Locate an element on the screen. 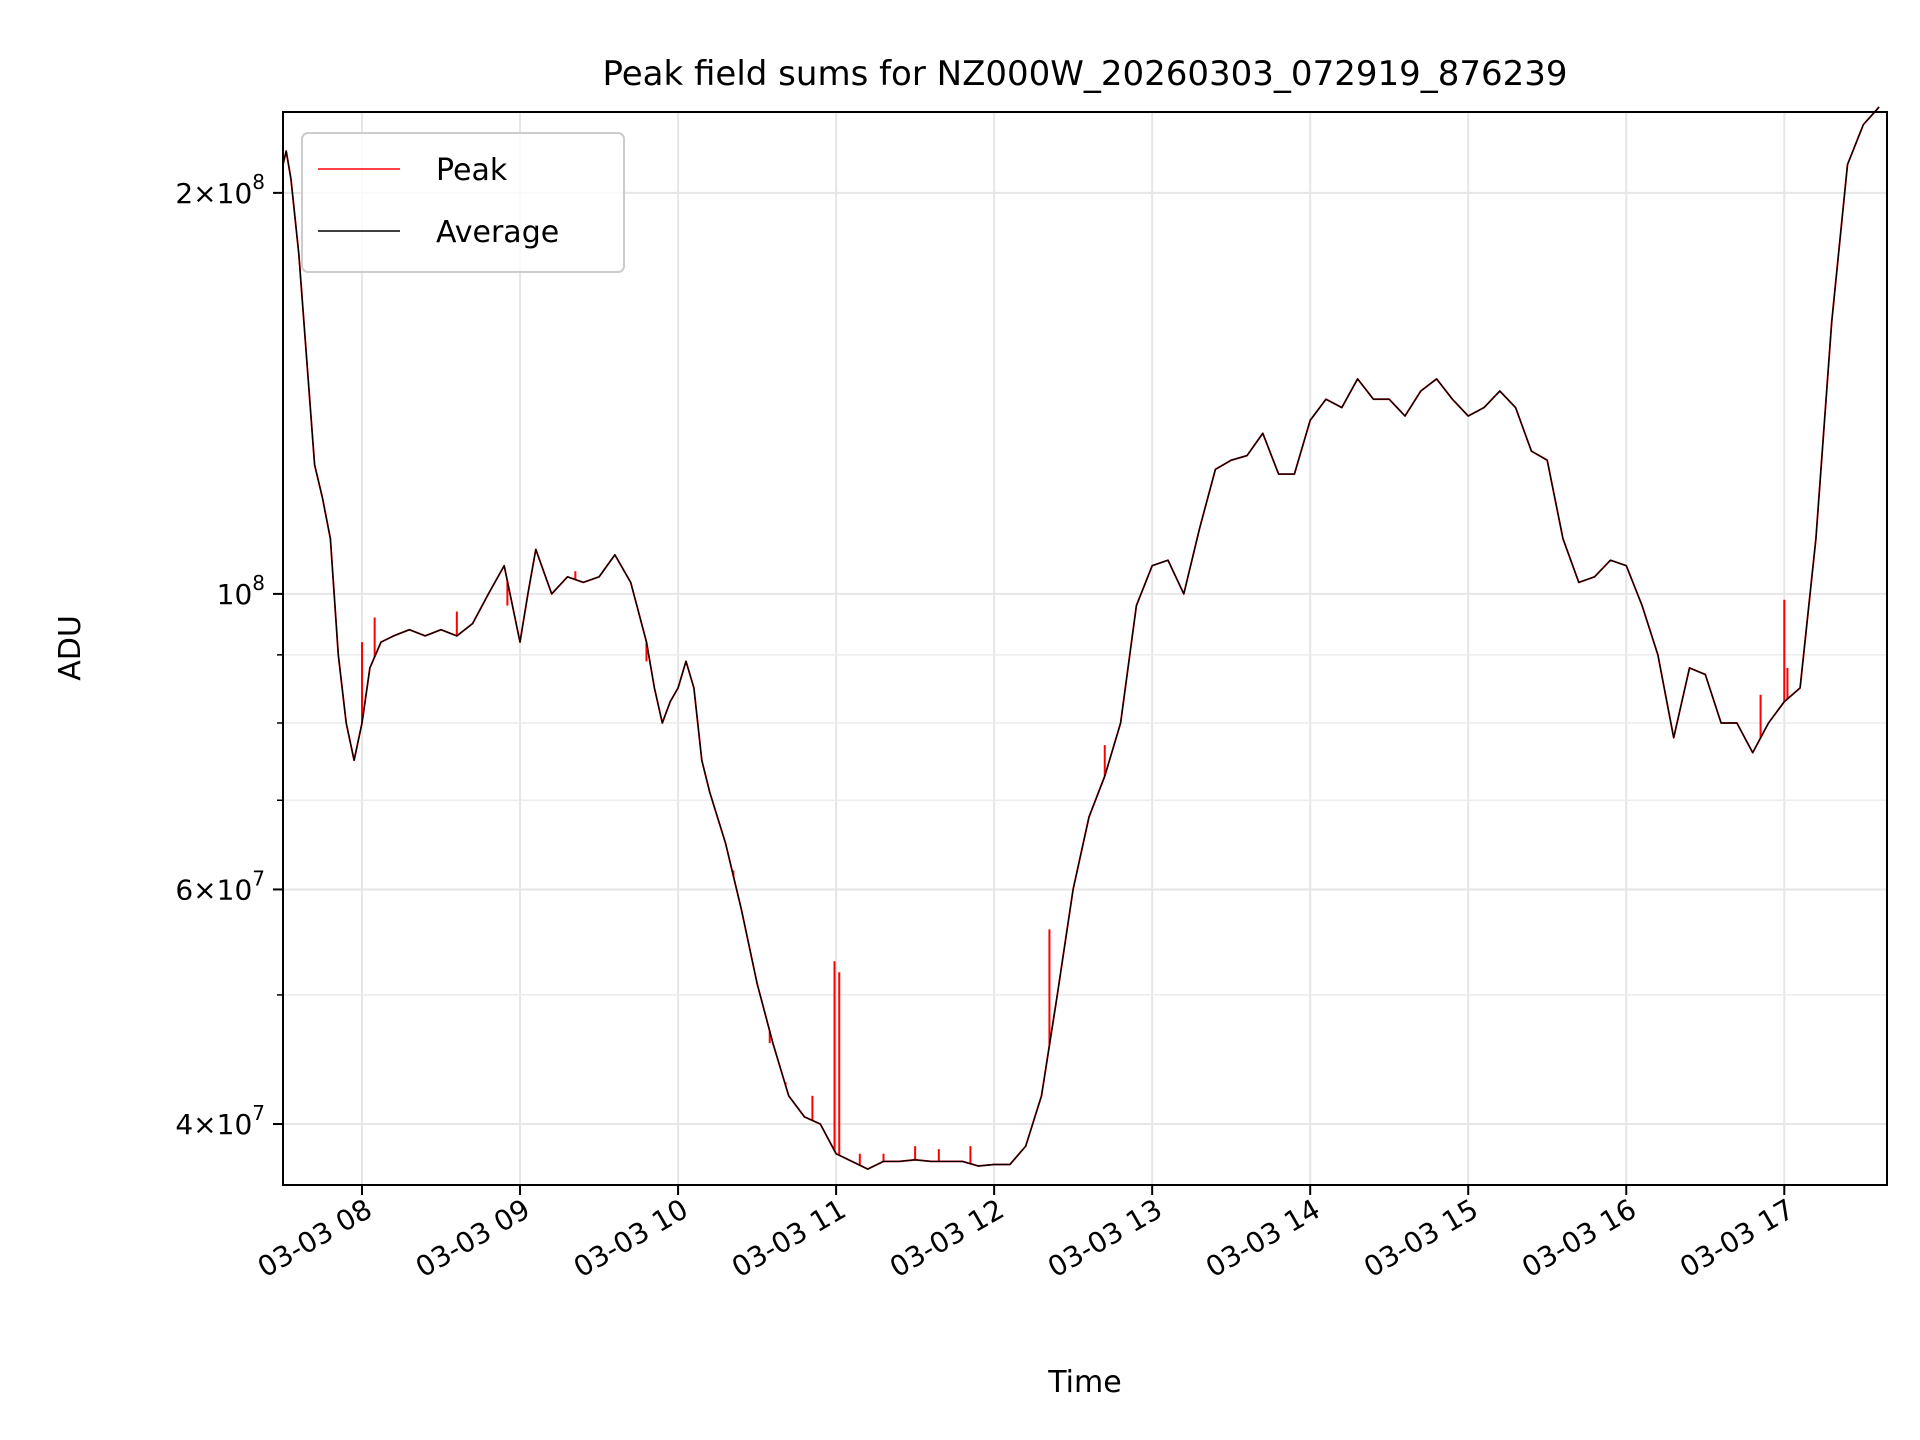 The height and width of the screenshot is (1440, 1920). y-tick-label: 2×10⁸ is located at coordinates (220, 190).